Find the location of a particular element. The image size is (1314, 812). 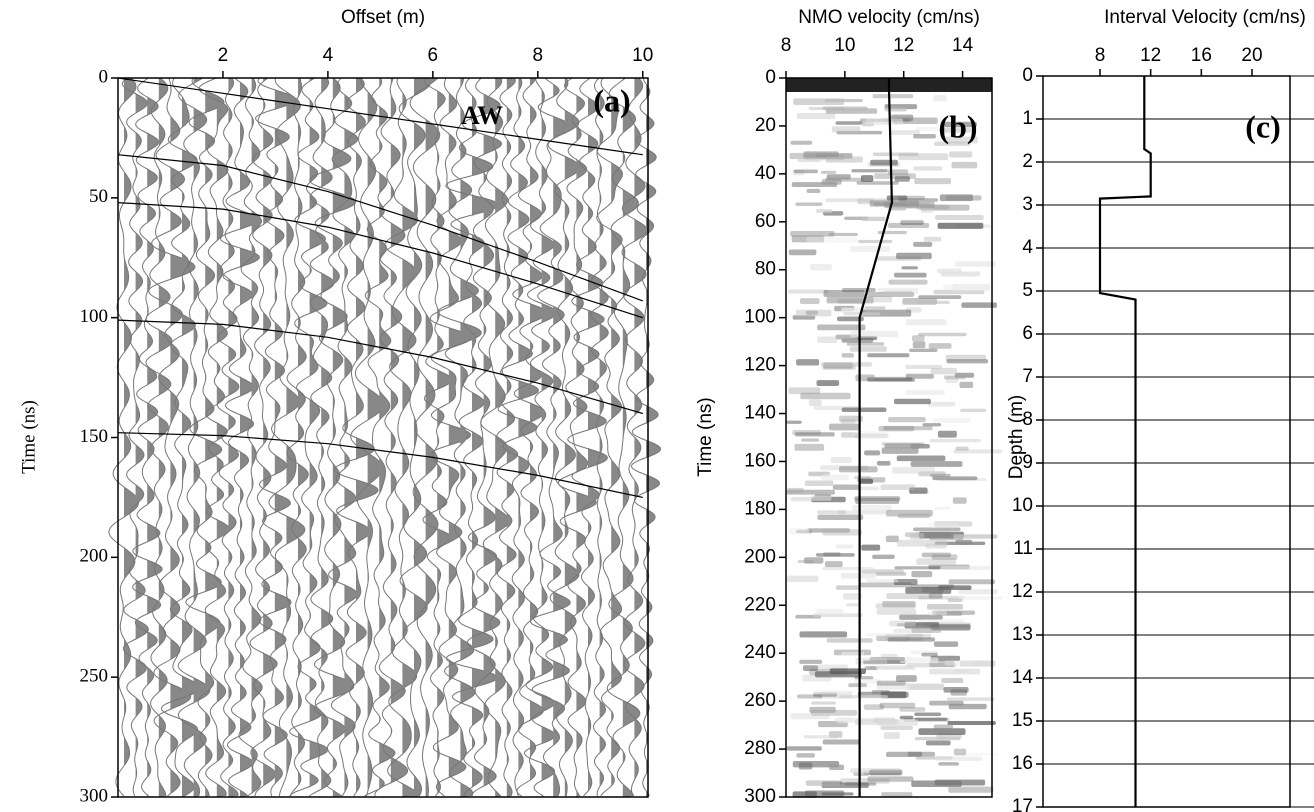

annotation: (c) is located at coordinates (1263, 126).